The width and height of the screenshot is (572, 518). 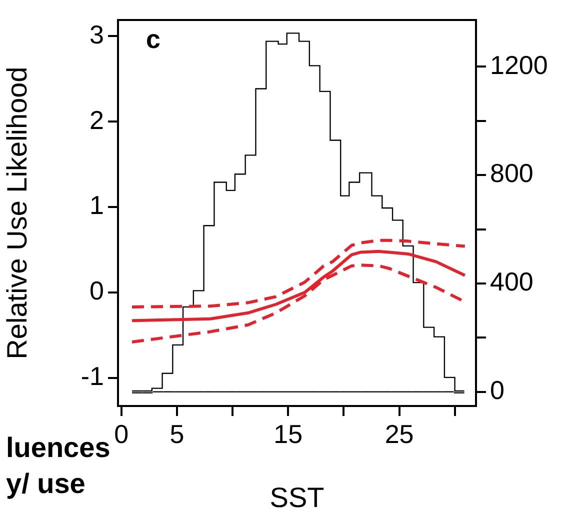 What do you see at coordinates (297, 497) in the screenshot?
I see `x-axis-title: SST` at bounding box center [297, 497].